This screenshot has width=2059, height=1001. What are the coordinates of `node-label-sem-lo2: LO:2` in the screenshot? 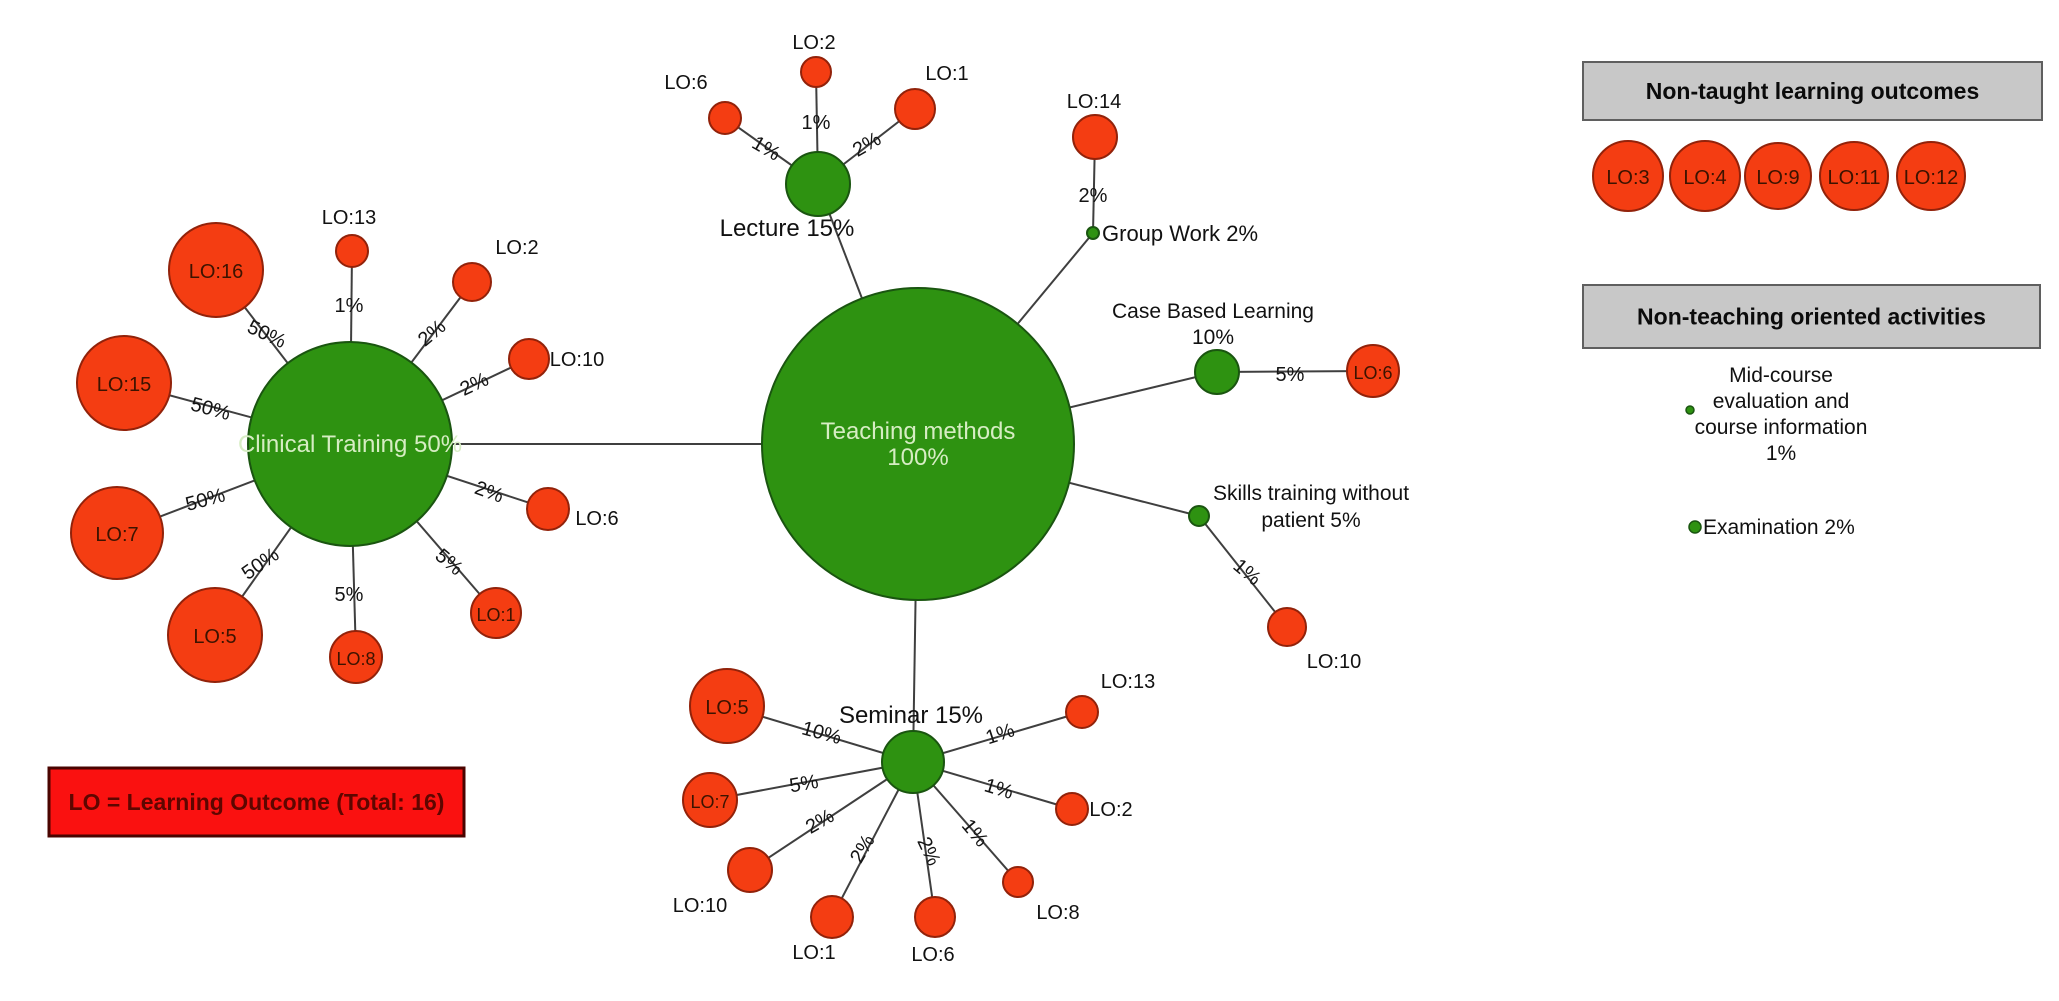 It's located at (1110, 810).